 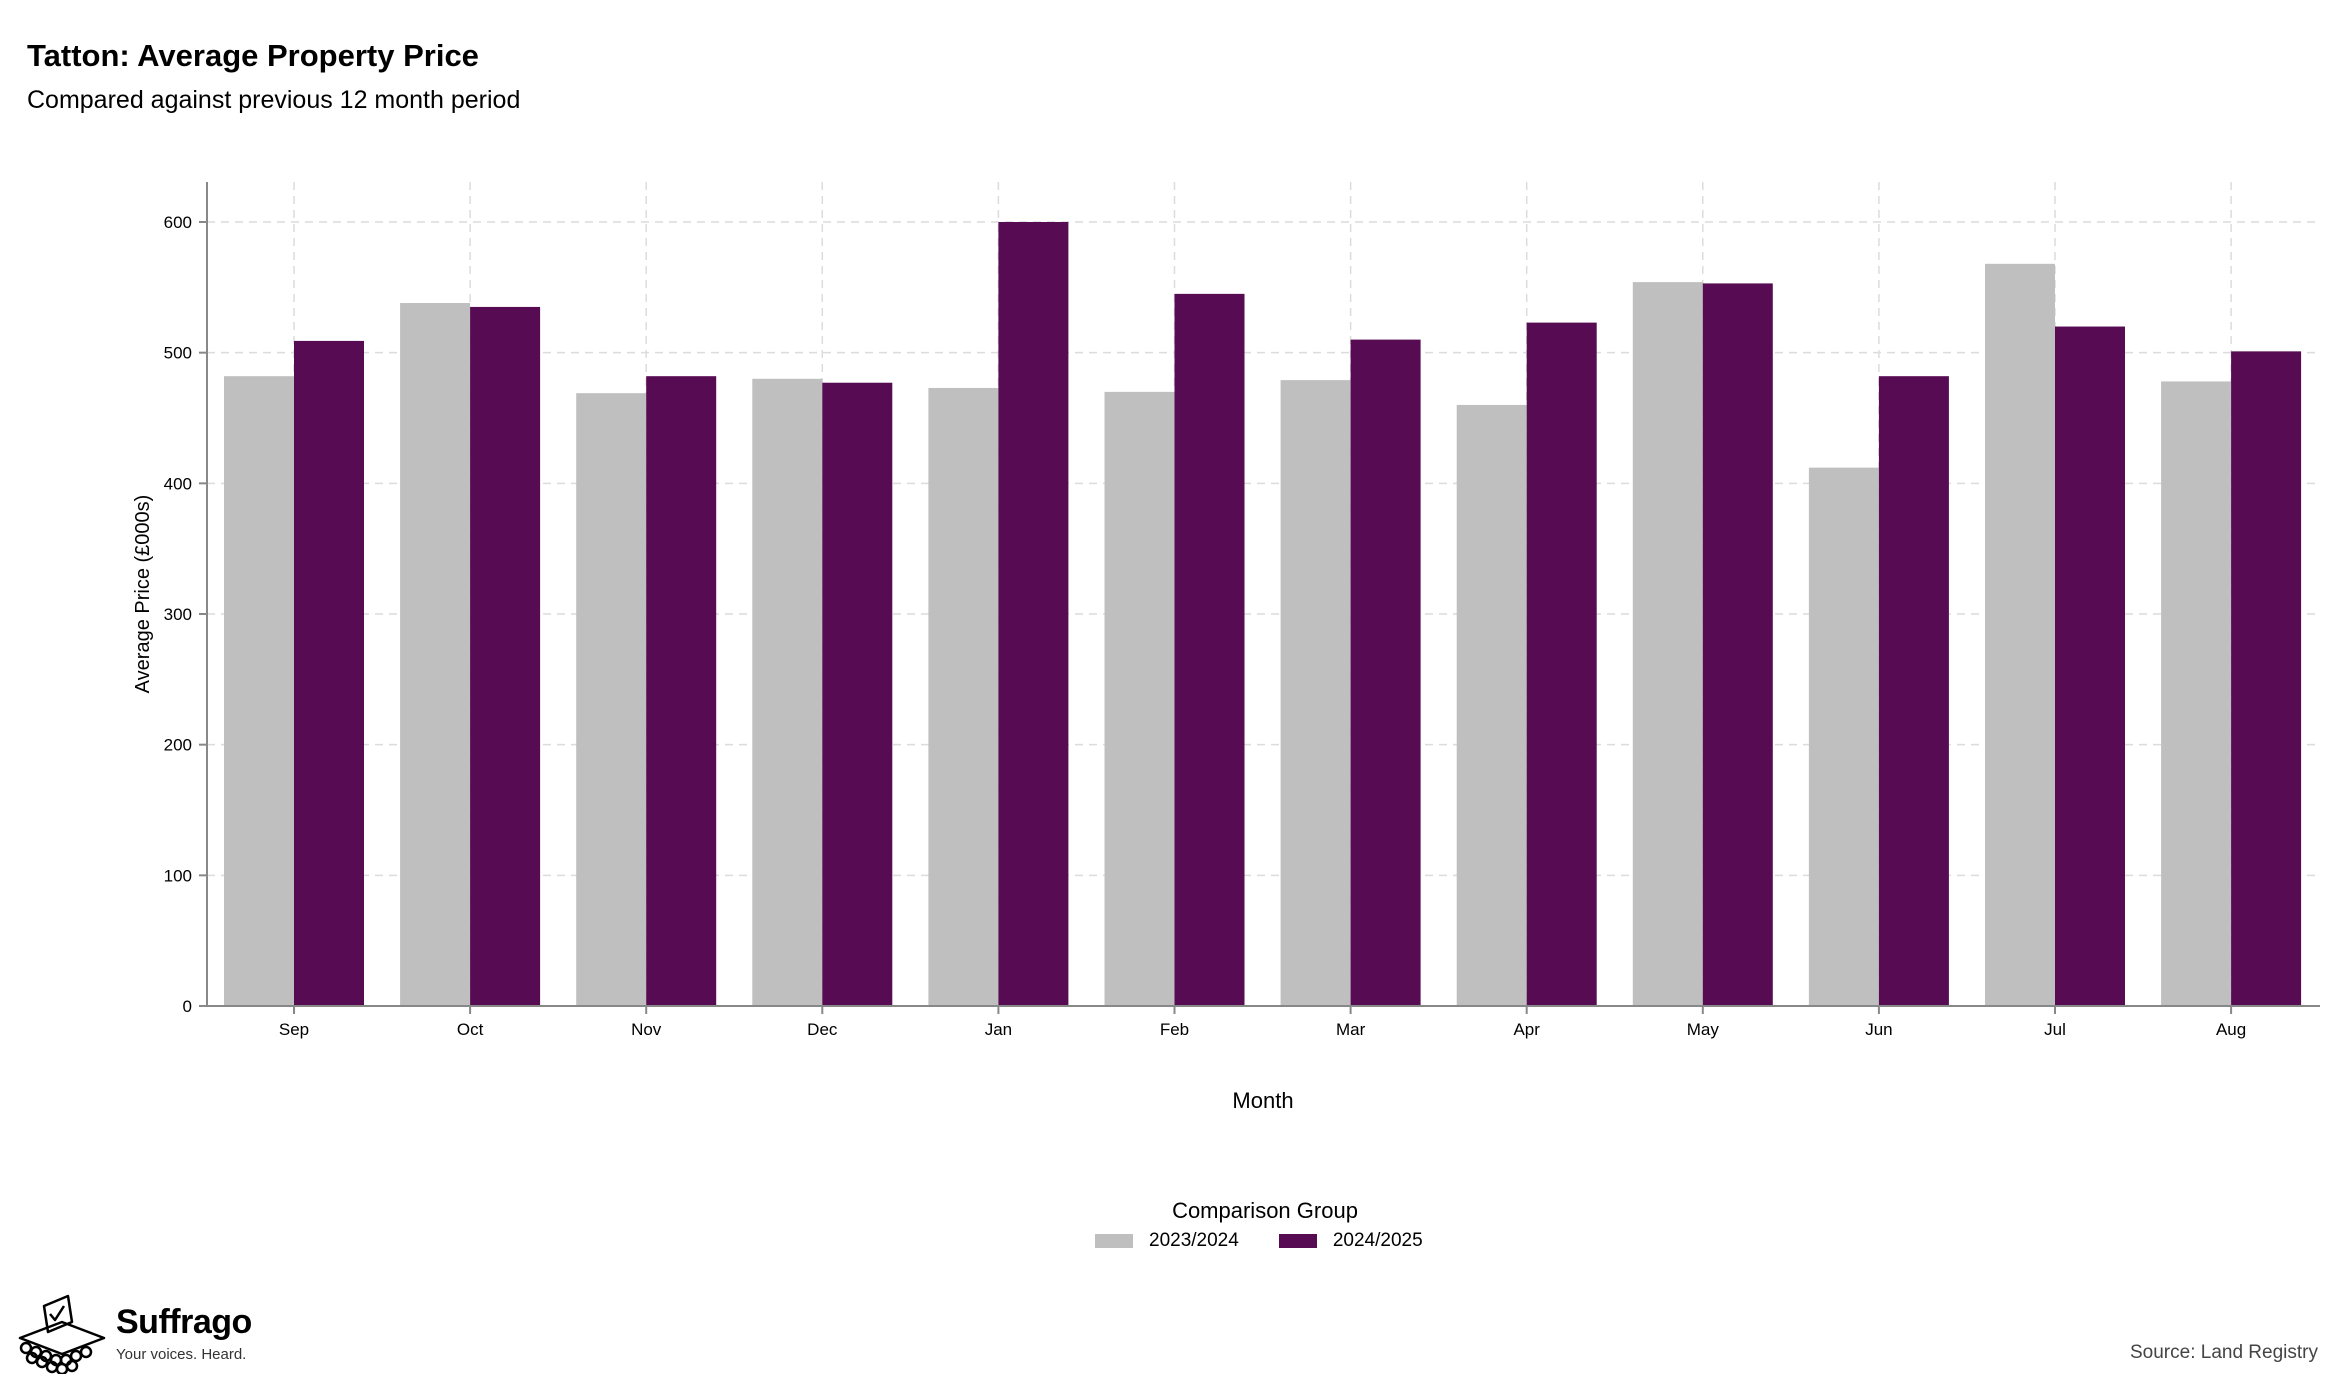 What do you see at coordinates (178, 222) in the screenshot?
I see `y-tick-label: 600` at bounding box center [178, 222].